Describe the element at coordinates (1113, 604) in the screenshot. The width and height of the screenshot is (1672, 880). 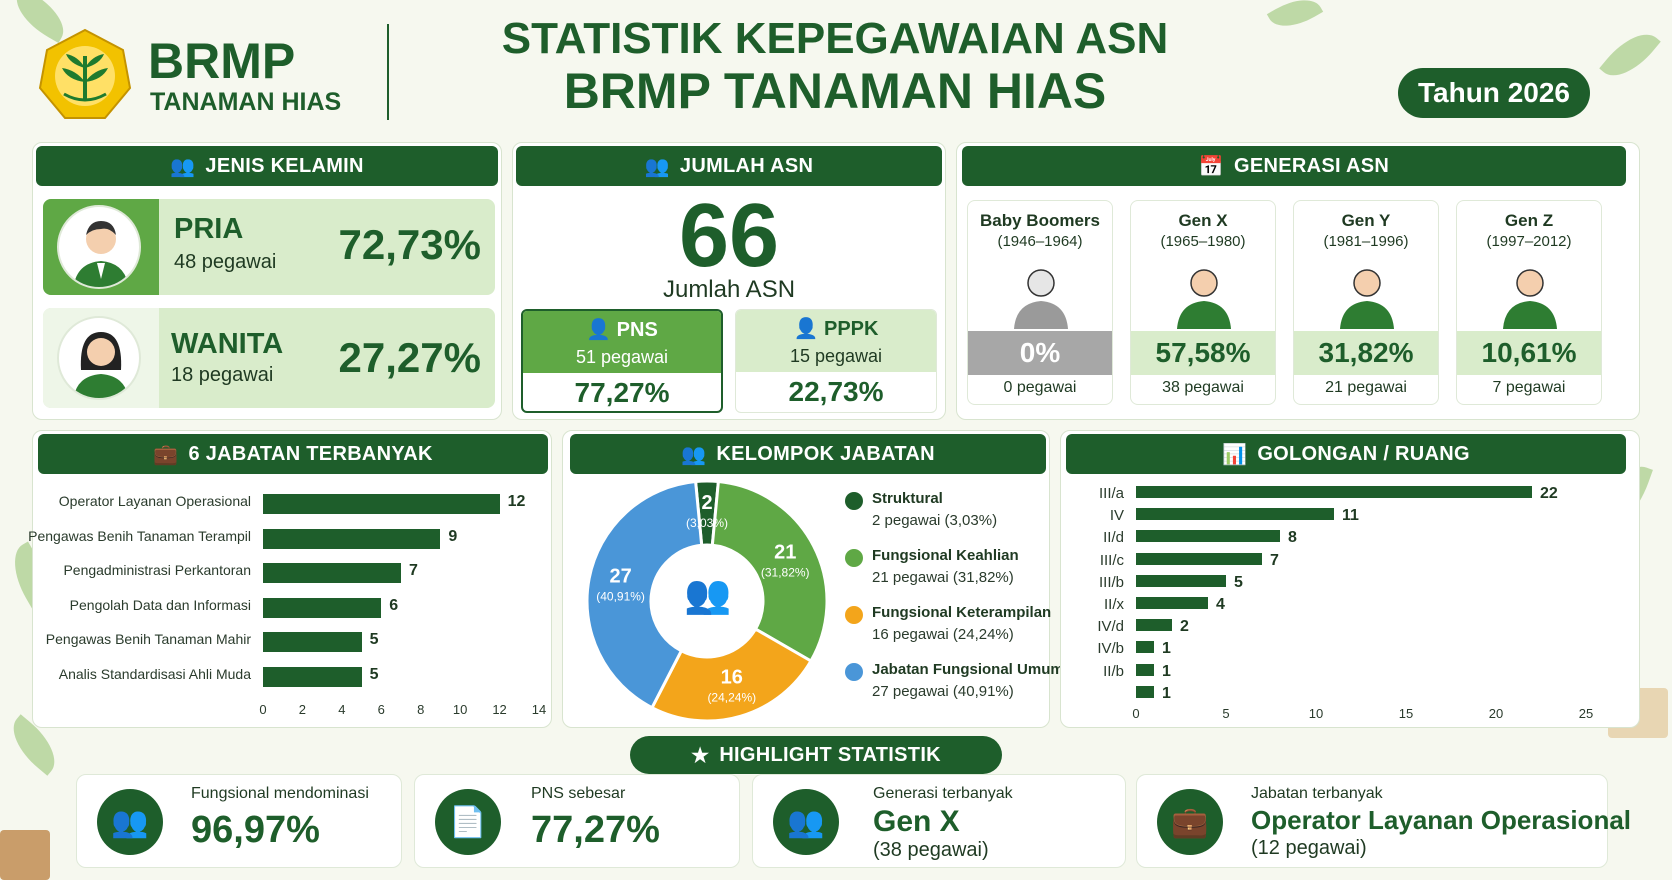
I see `bar-category-label: II/x` at that location.